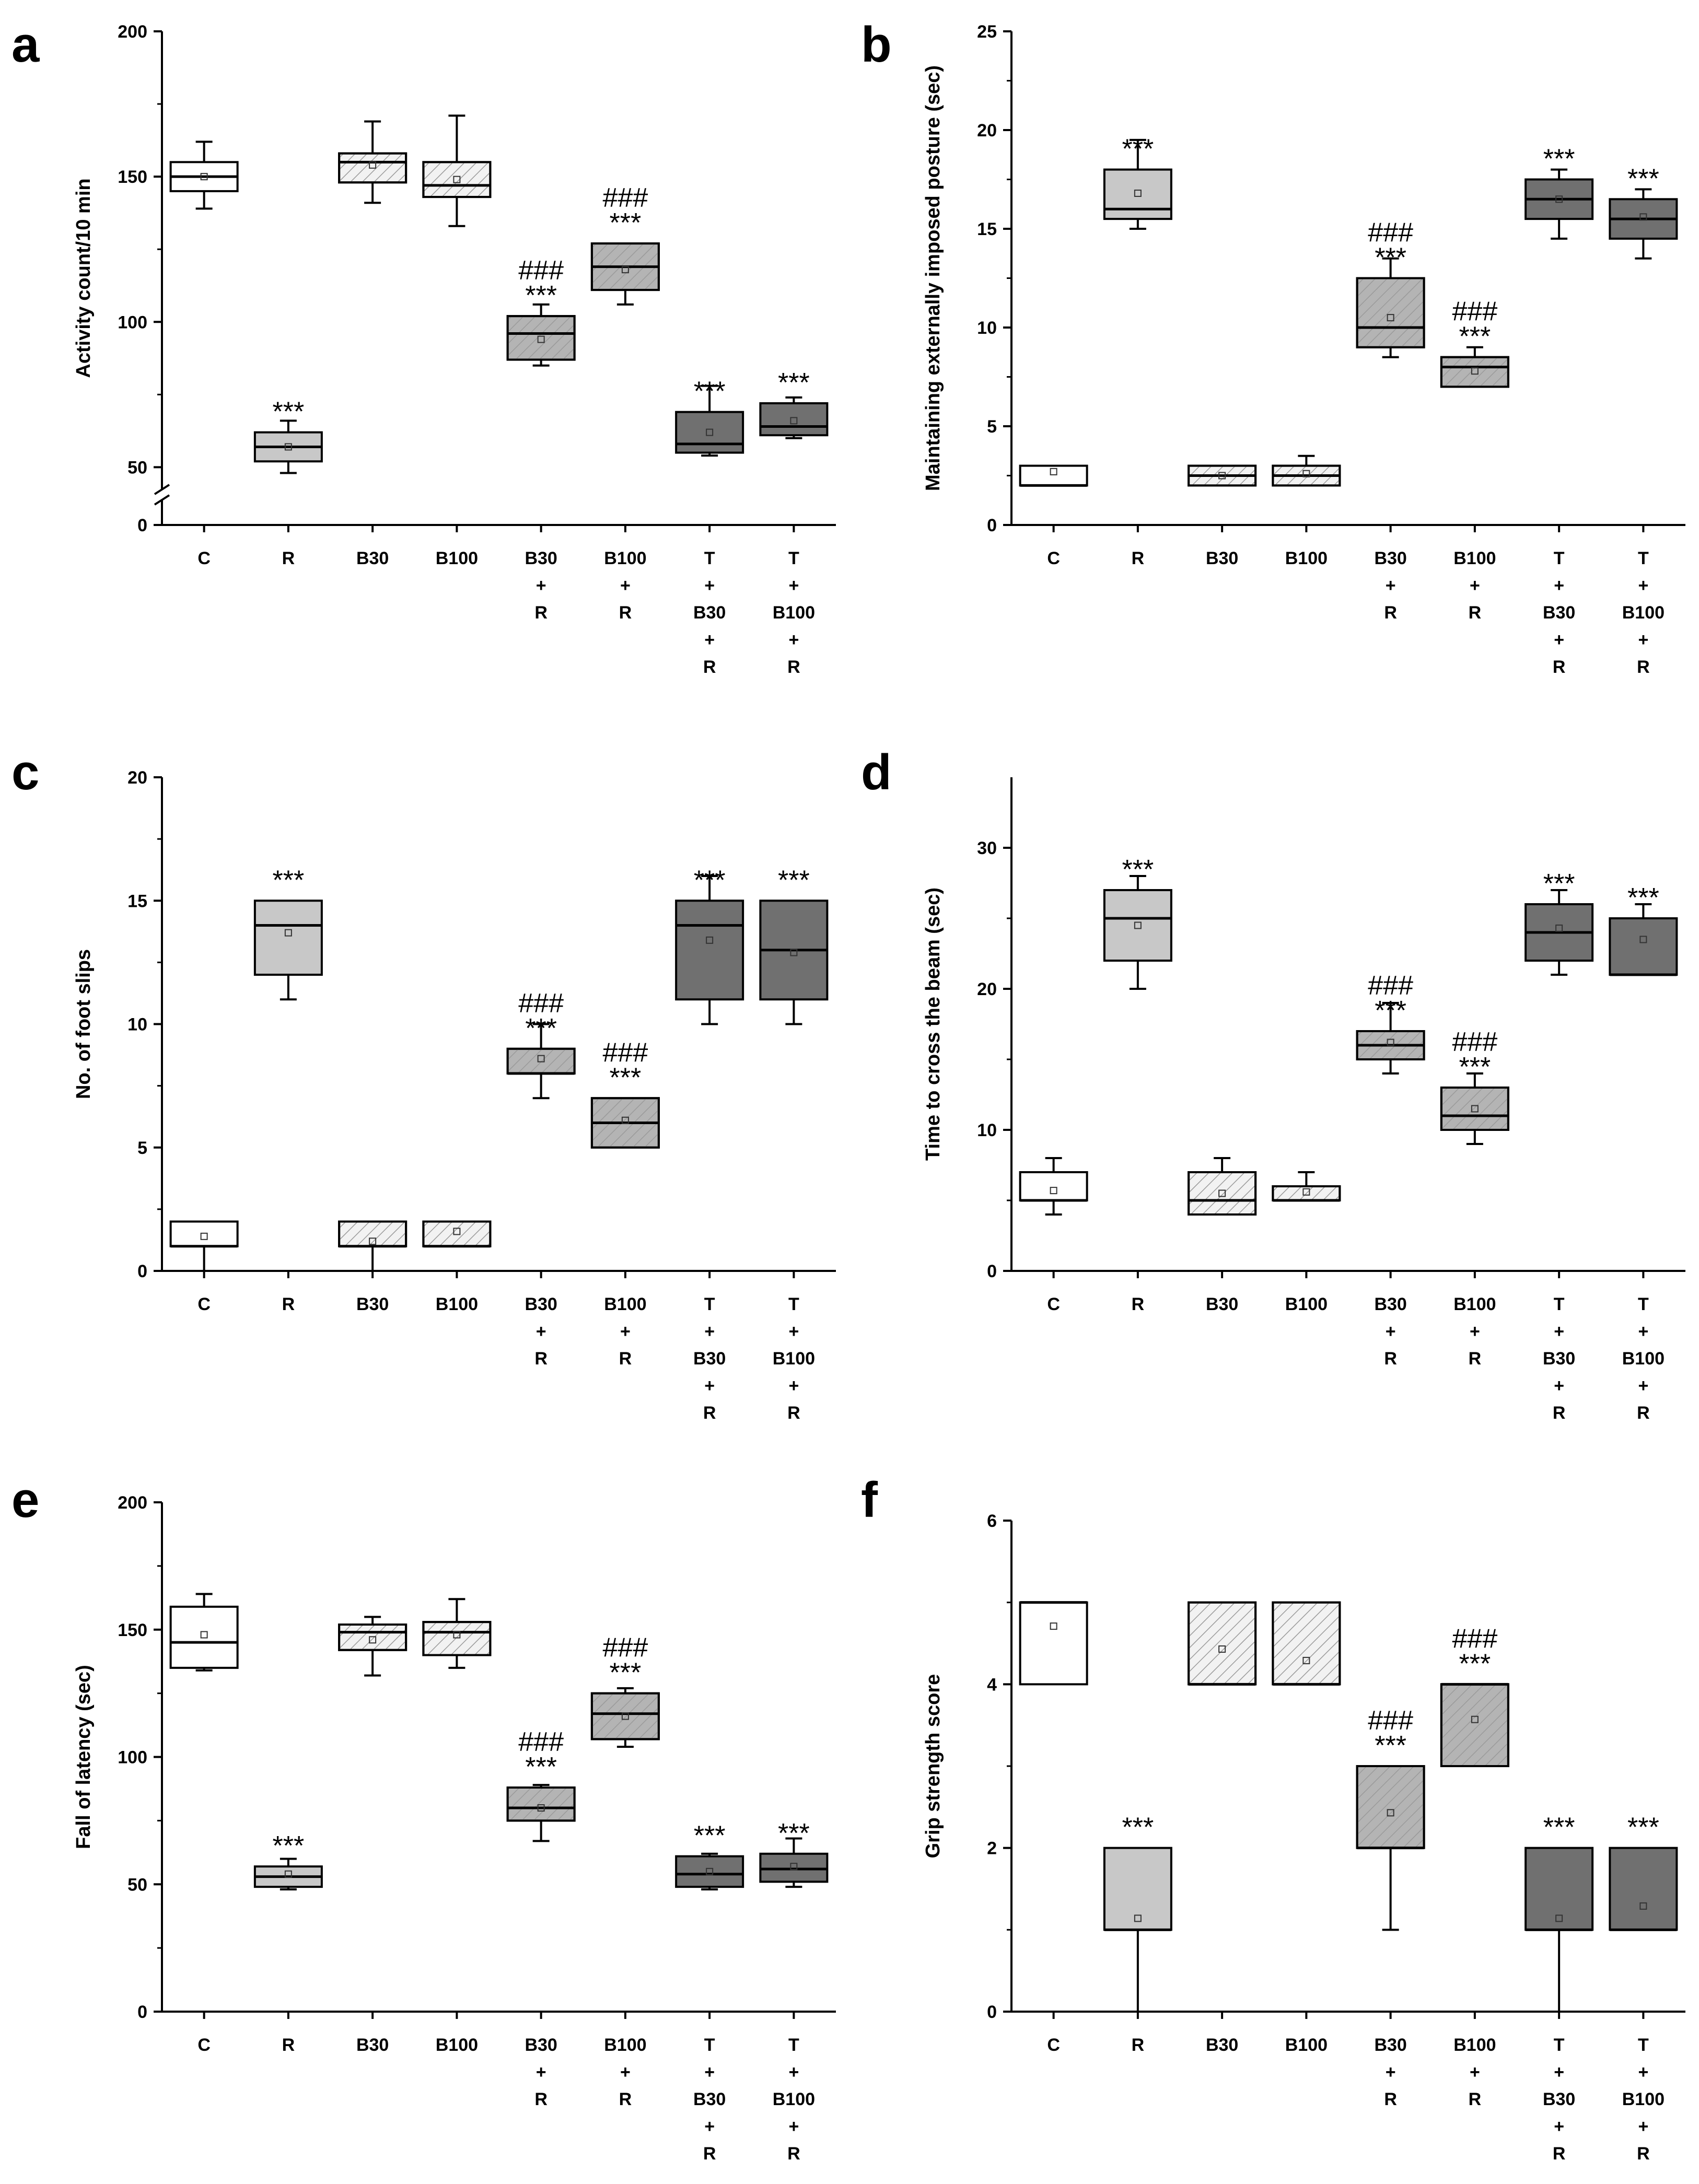  I want to click on y-axis-label: Fall of latency (sec), so click(84, 1757).